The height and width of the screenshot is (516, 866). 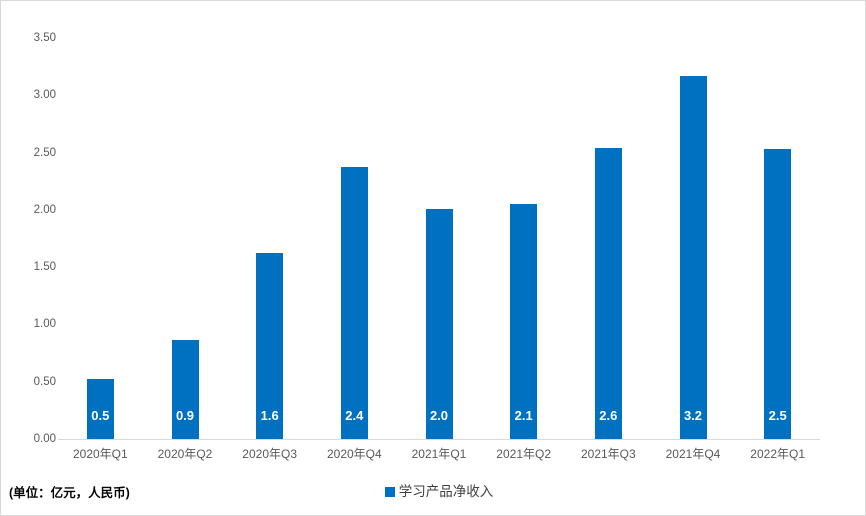 I want to click on y-axis-tick-label: 1.00, so click(x=44, y=324).